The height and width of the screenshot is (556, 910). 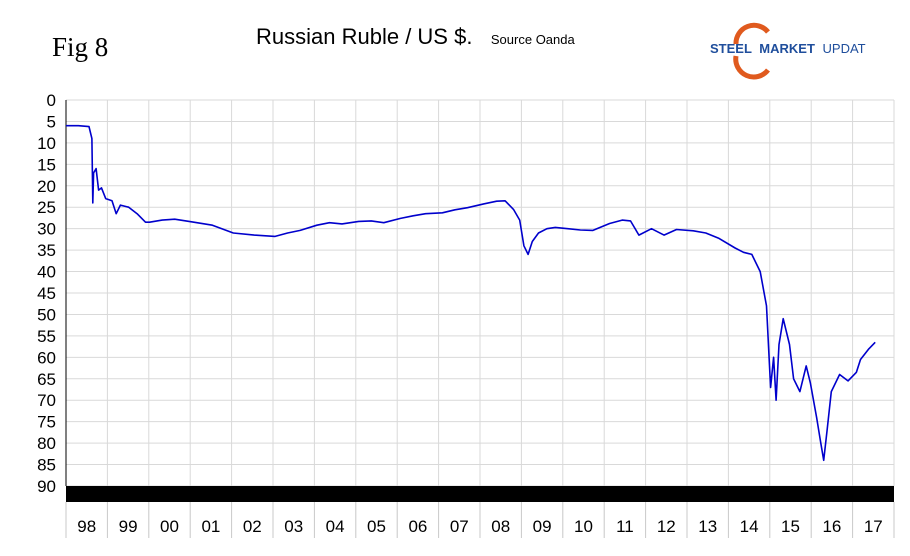 What do you see at coordinates (252, 526) in the screenshot?
I see `x-tick-label: 02` at bounding box center [252, 526].